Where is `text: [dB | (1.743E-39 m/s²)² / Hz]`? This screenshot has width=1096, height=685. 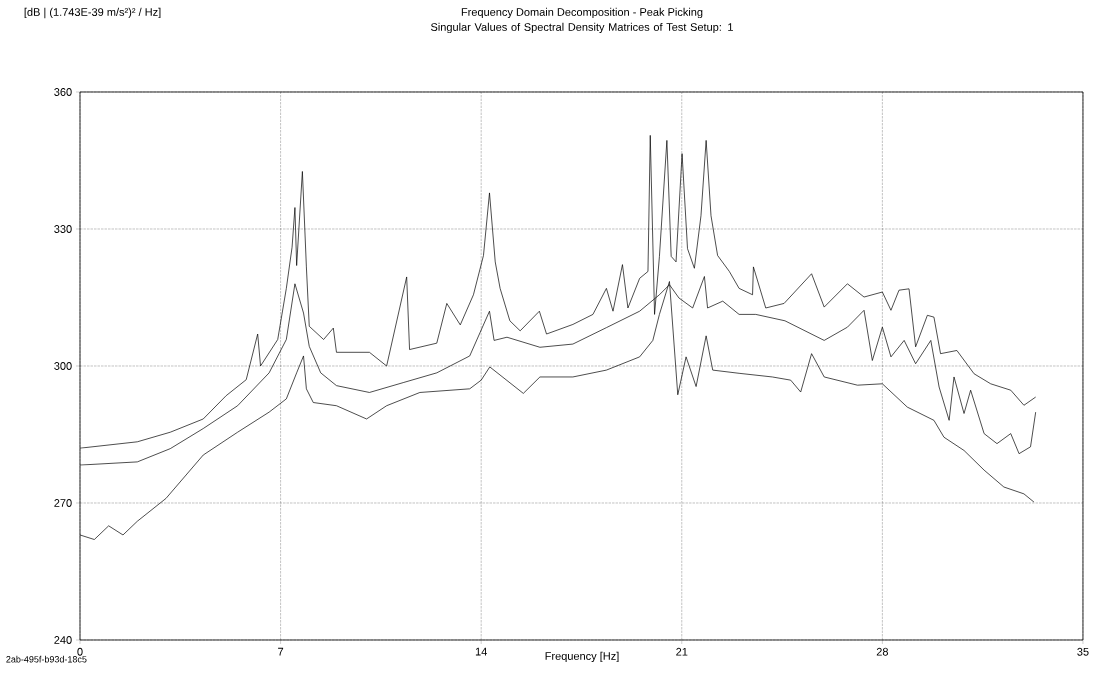 text: [dB | (1.743E-39 m/s²)² / Hz] is located at coordinates (92, 13).